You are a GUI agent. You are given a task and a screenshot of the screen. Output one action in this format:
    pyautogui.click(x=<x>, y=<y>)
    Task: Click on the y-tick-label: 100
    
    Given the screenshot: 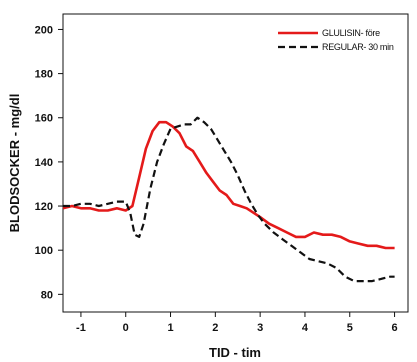 What is the action you would take?
    pyautogui.click(x=44, y=251)
    